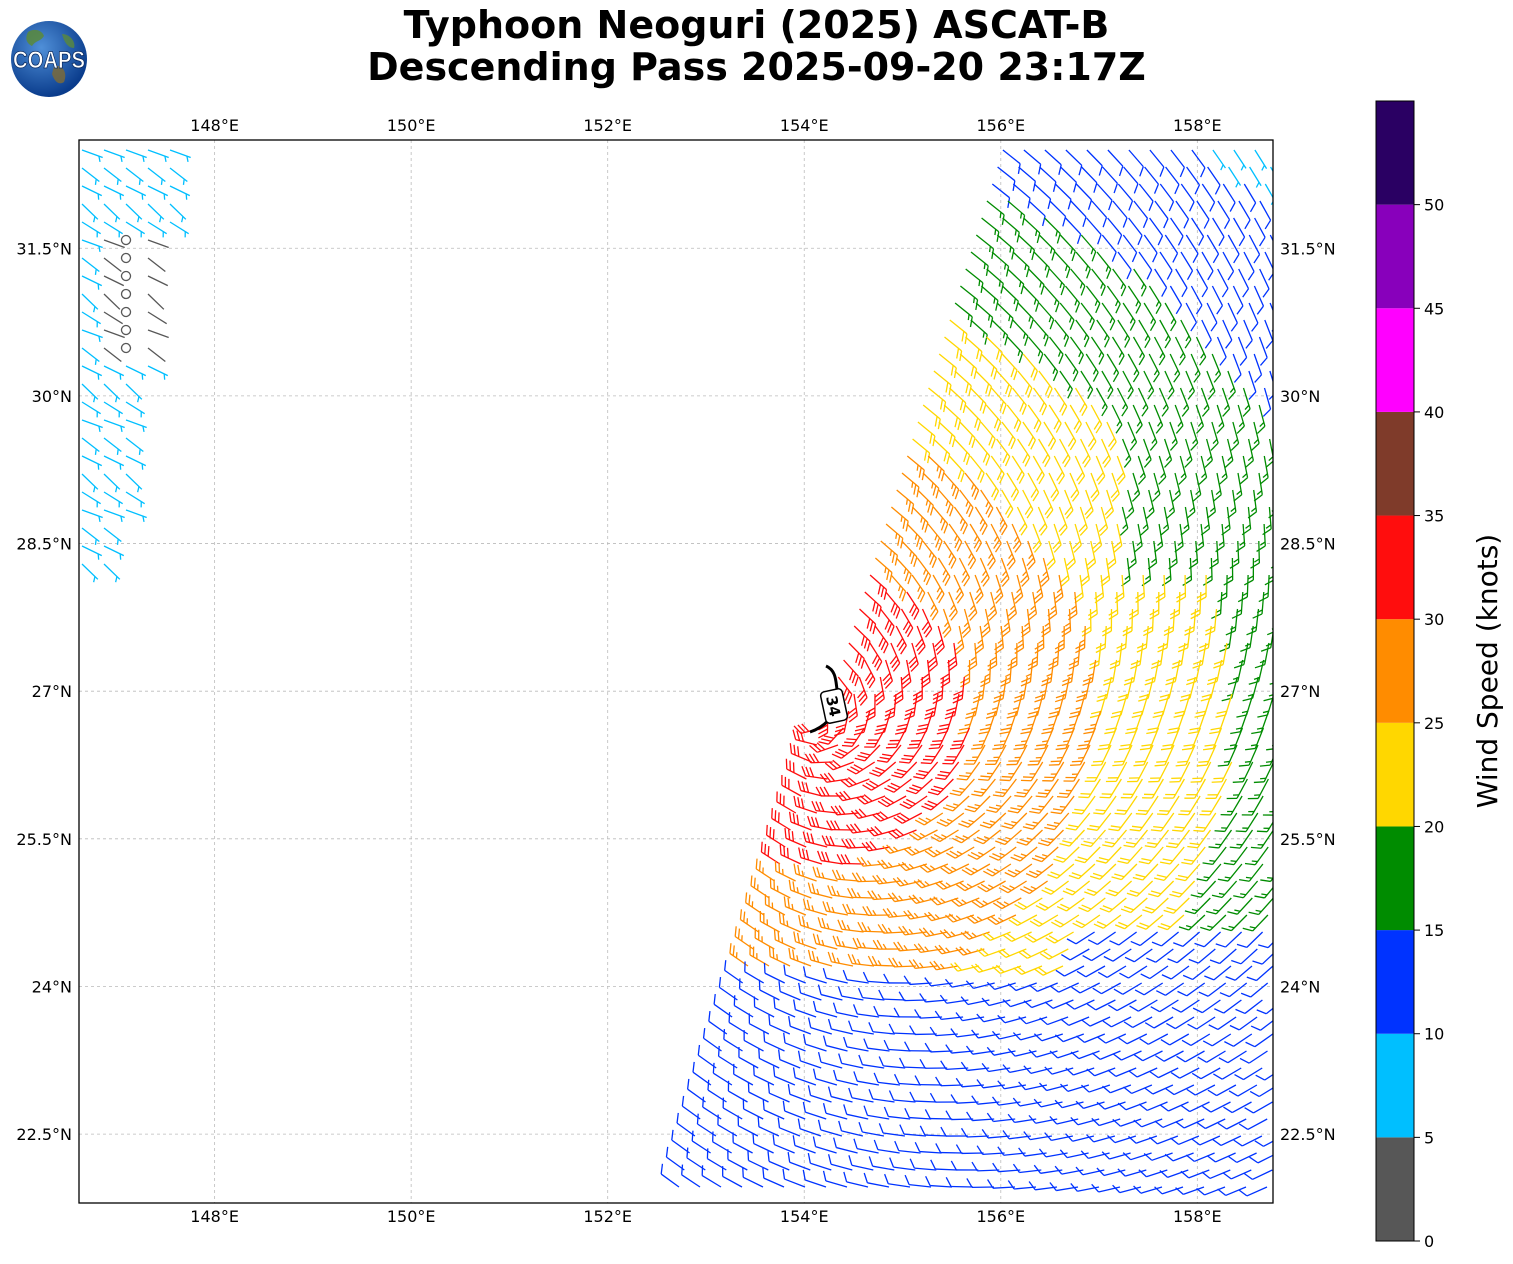 Image resolution: width=1513 pixels, height=1264 pixels. Describe the element at coordinates (1429, 1137) in the screenshot. I see `colorbar-tick-label: 5` at that location.